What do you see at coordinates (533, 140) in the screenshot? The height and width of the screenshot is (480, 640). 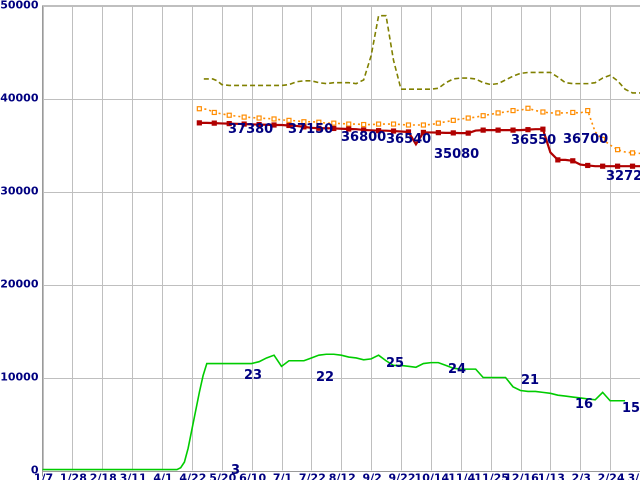 I see `data-point-label: 36550` at bounding box center [533, 140].